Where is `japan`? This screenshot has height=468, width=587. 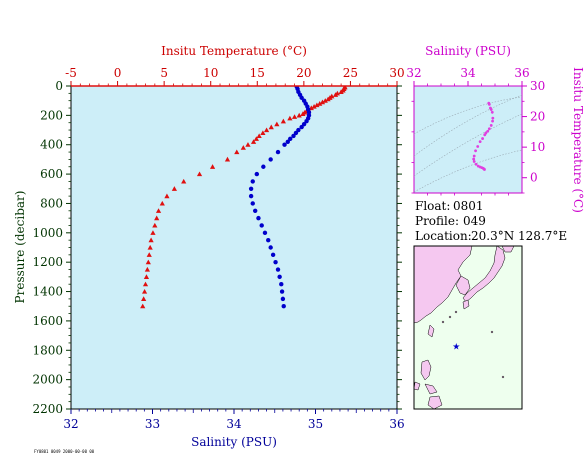 japan is located at coordinates (484, 274).